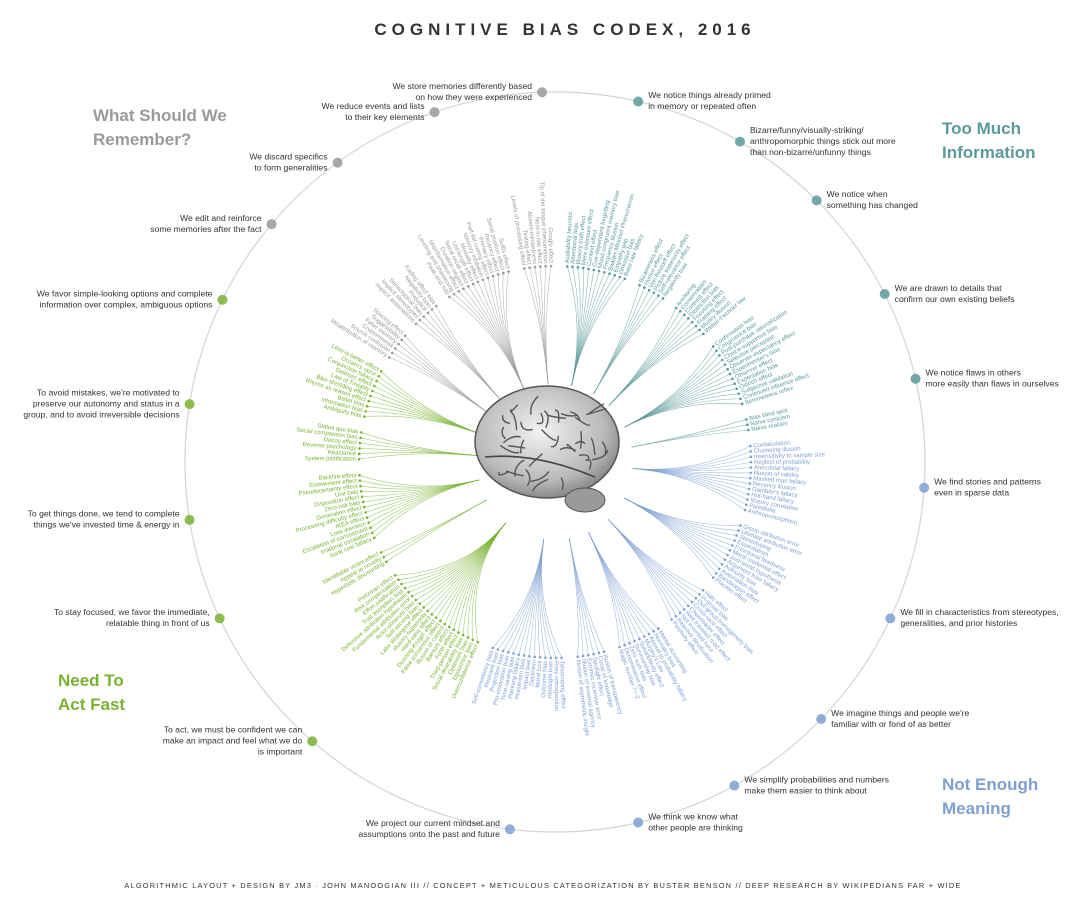  What do you see at coordinates (569, 237) in the screenshot?
I see `bias-label: Availability heuristic` at bounding box center [569, 237].